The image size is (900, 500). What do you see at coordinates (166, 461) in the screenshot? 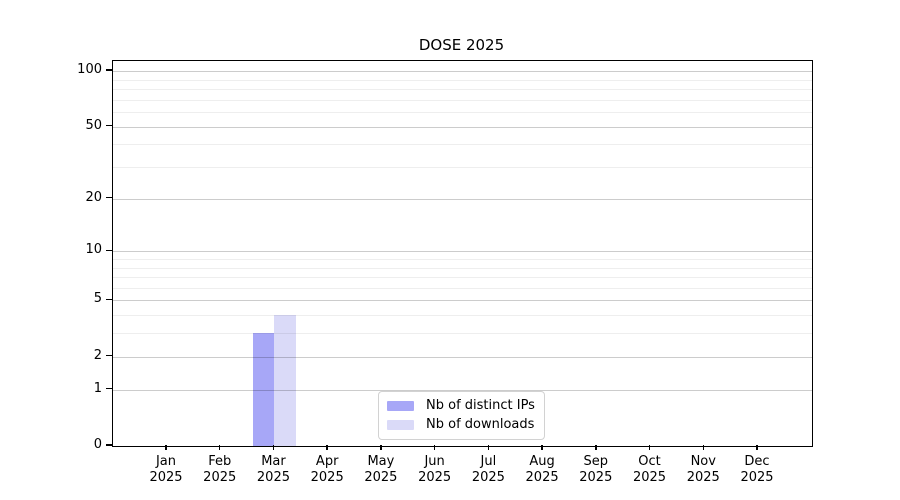
I see `x-tick-month: Jan` at bounding box center [166, 461].